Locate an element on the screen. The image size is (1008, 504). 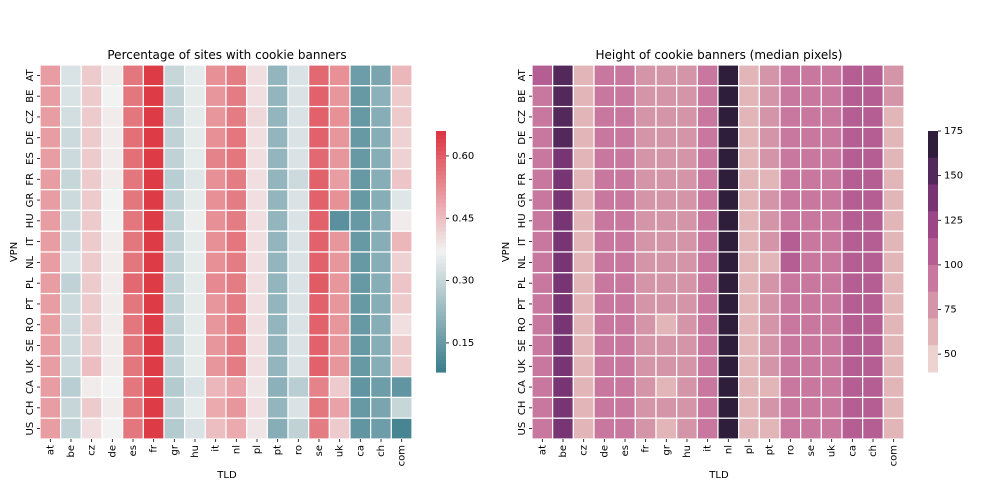
heatmap-cell-RO-nl is located at coordinates (728, 324).